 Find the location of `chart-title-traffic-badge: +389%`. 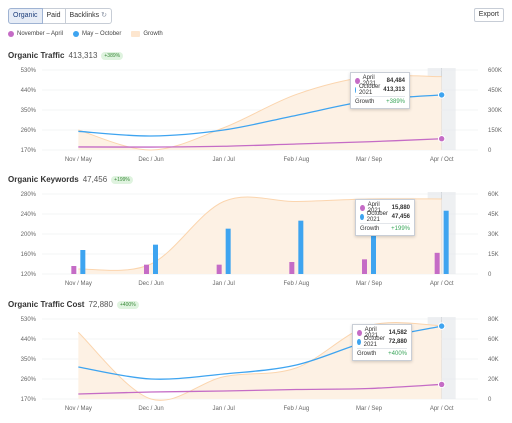

chart-title-traffic-badge: +389% is located at coordinates (112, 55).